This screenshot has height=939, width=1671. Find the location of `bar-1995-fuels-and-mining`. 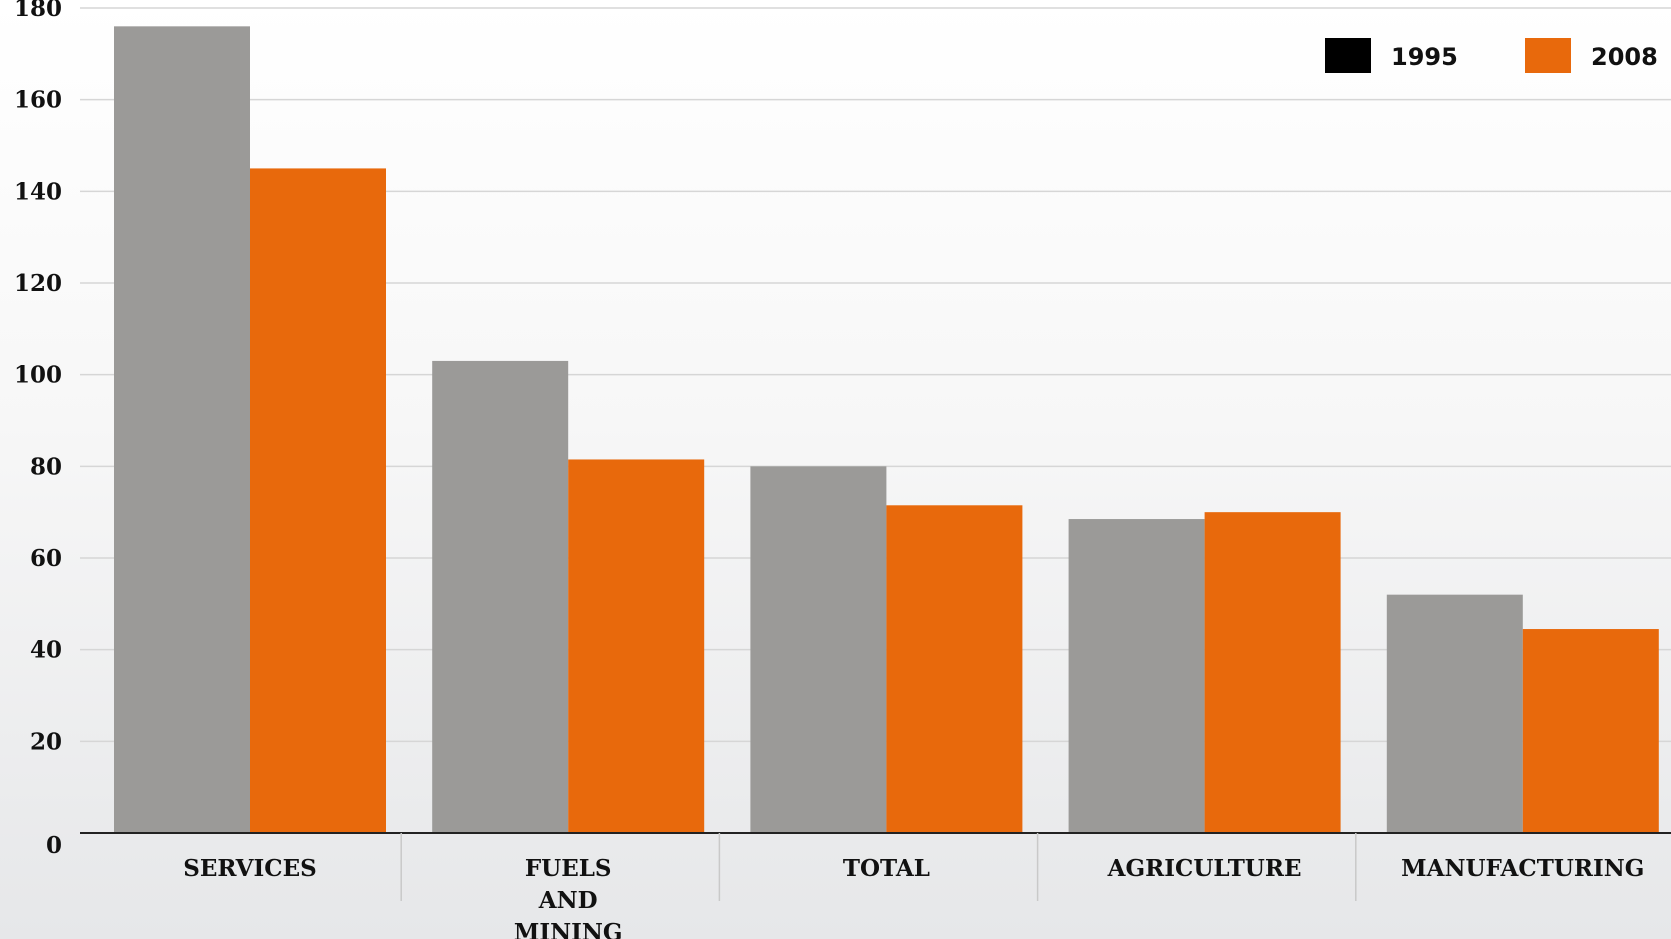

bar-1995-fuels-and-mining is located at coordinates (500, 596).